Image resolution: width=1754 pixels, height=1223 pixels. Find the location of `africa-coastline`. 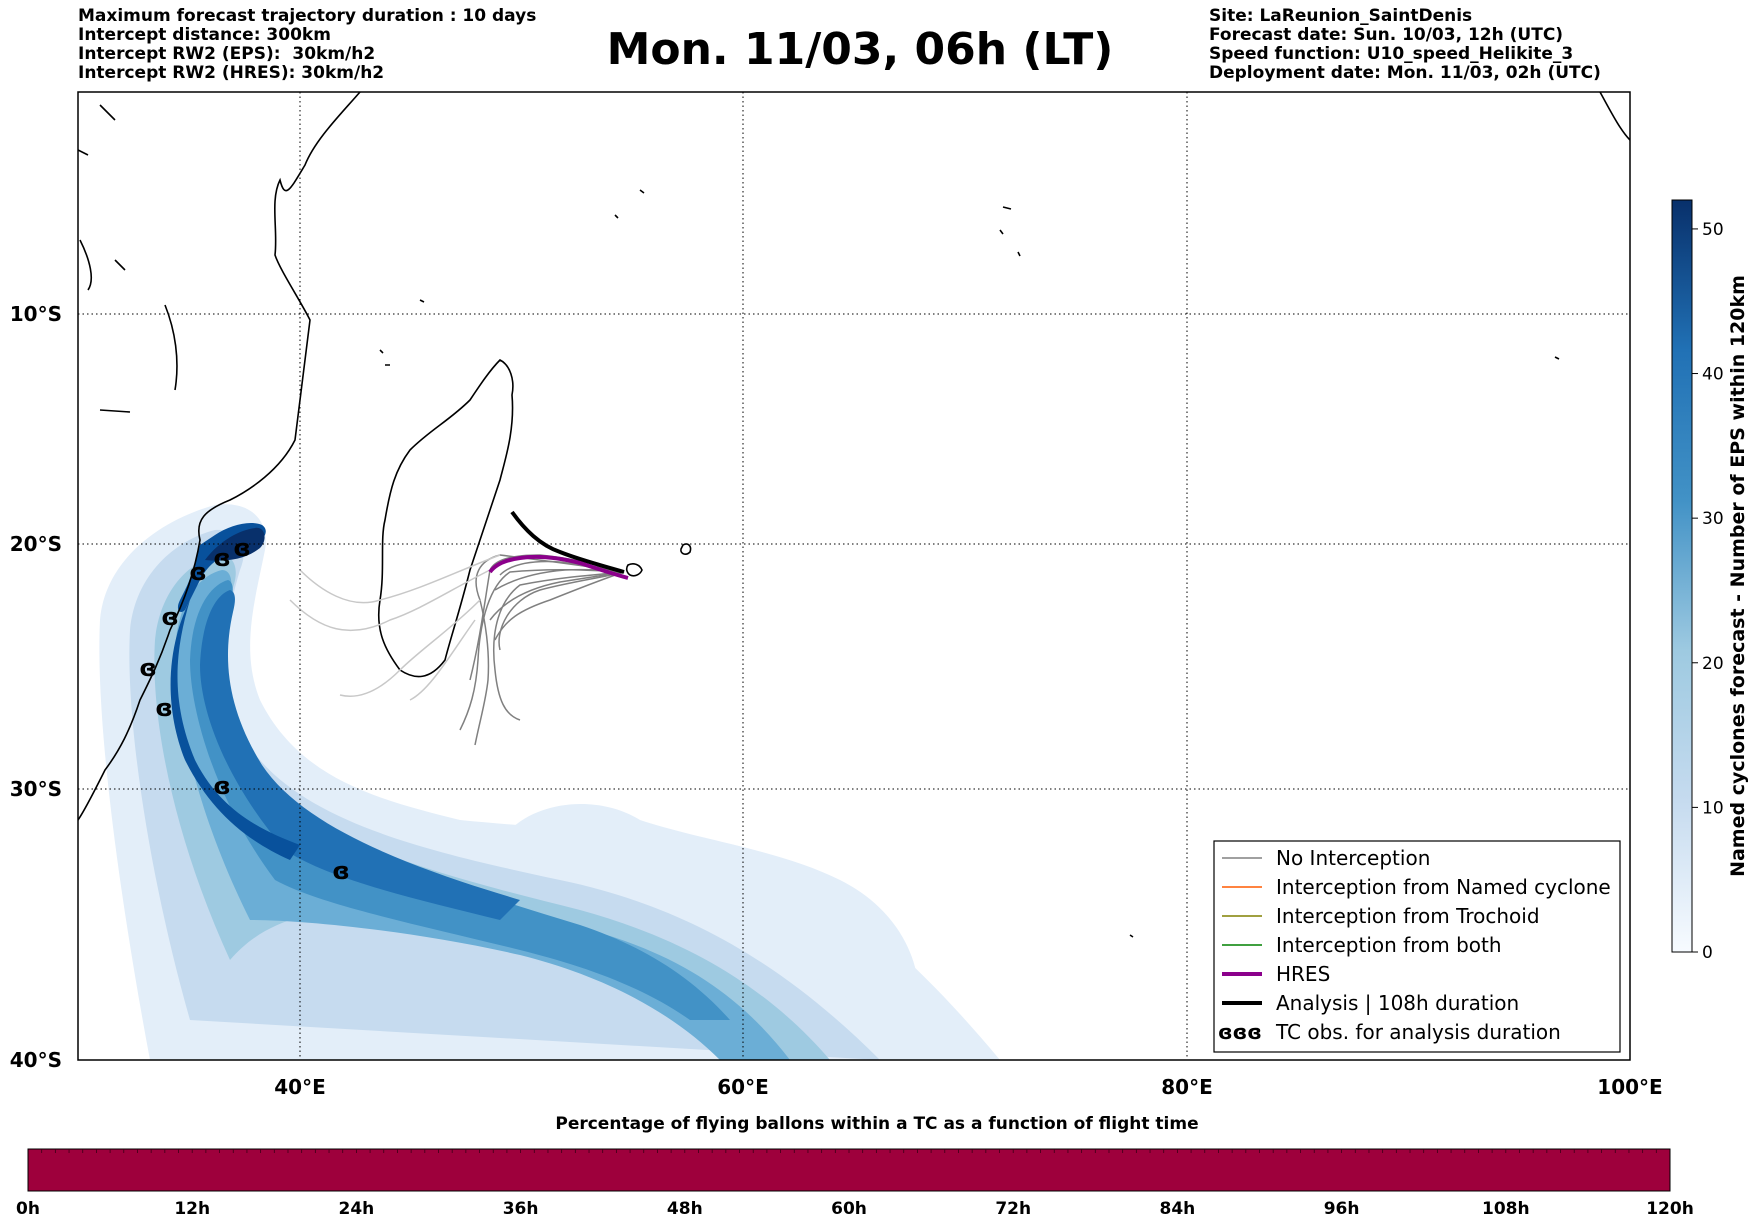

africa-coastline is located at coordinates (219, 456).